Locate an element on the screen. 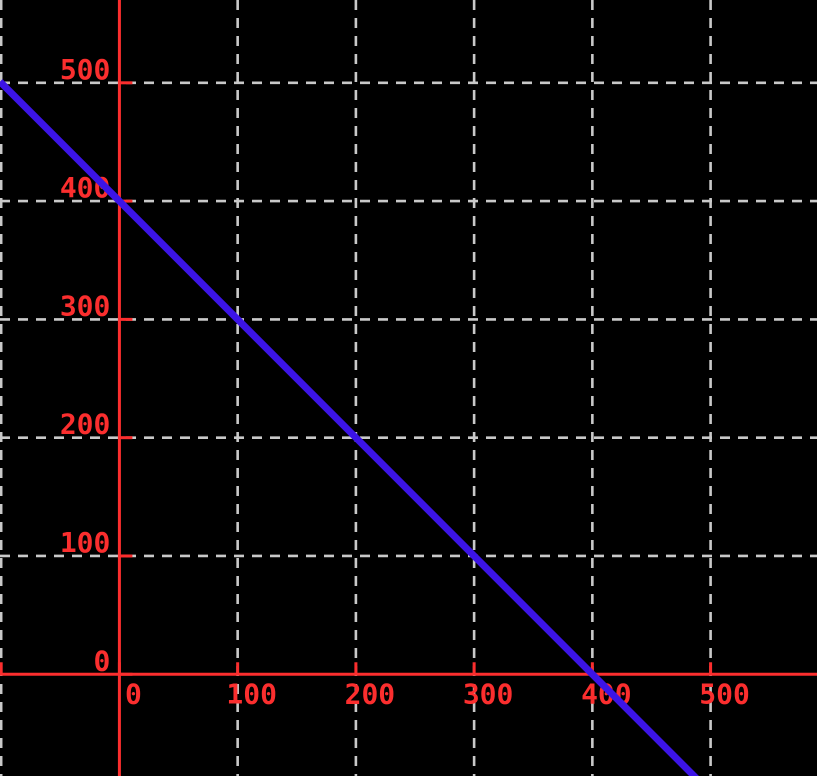 The width and height of the screenshot is (817, 776). y-tick-label: 100 is located at coordinates (85, 542).